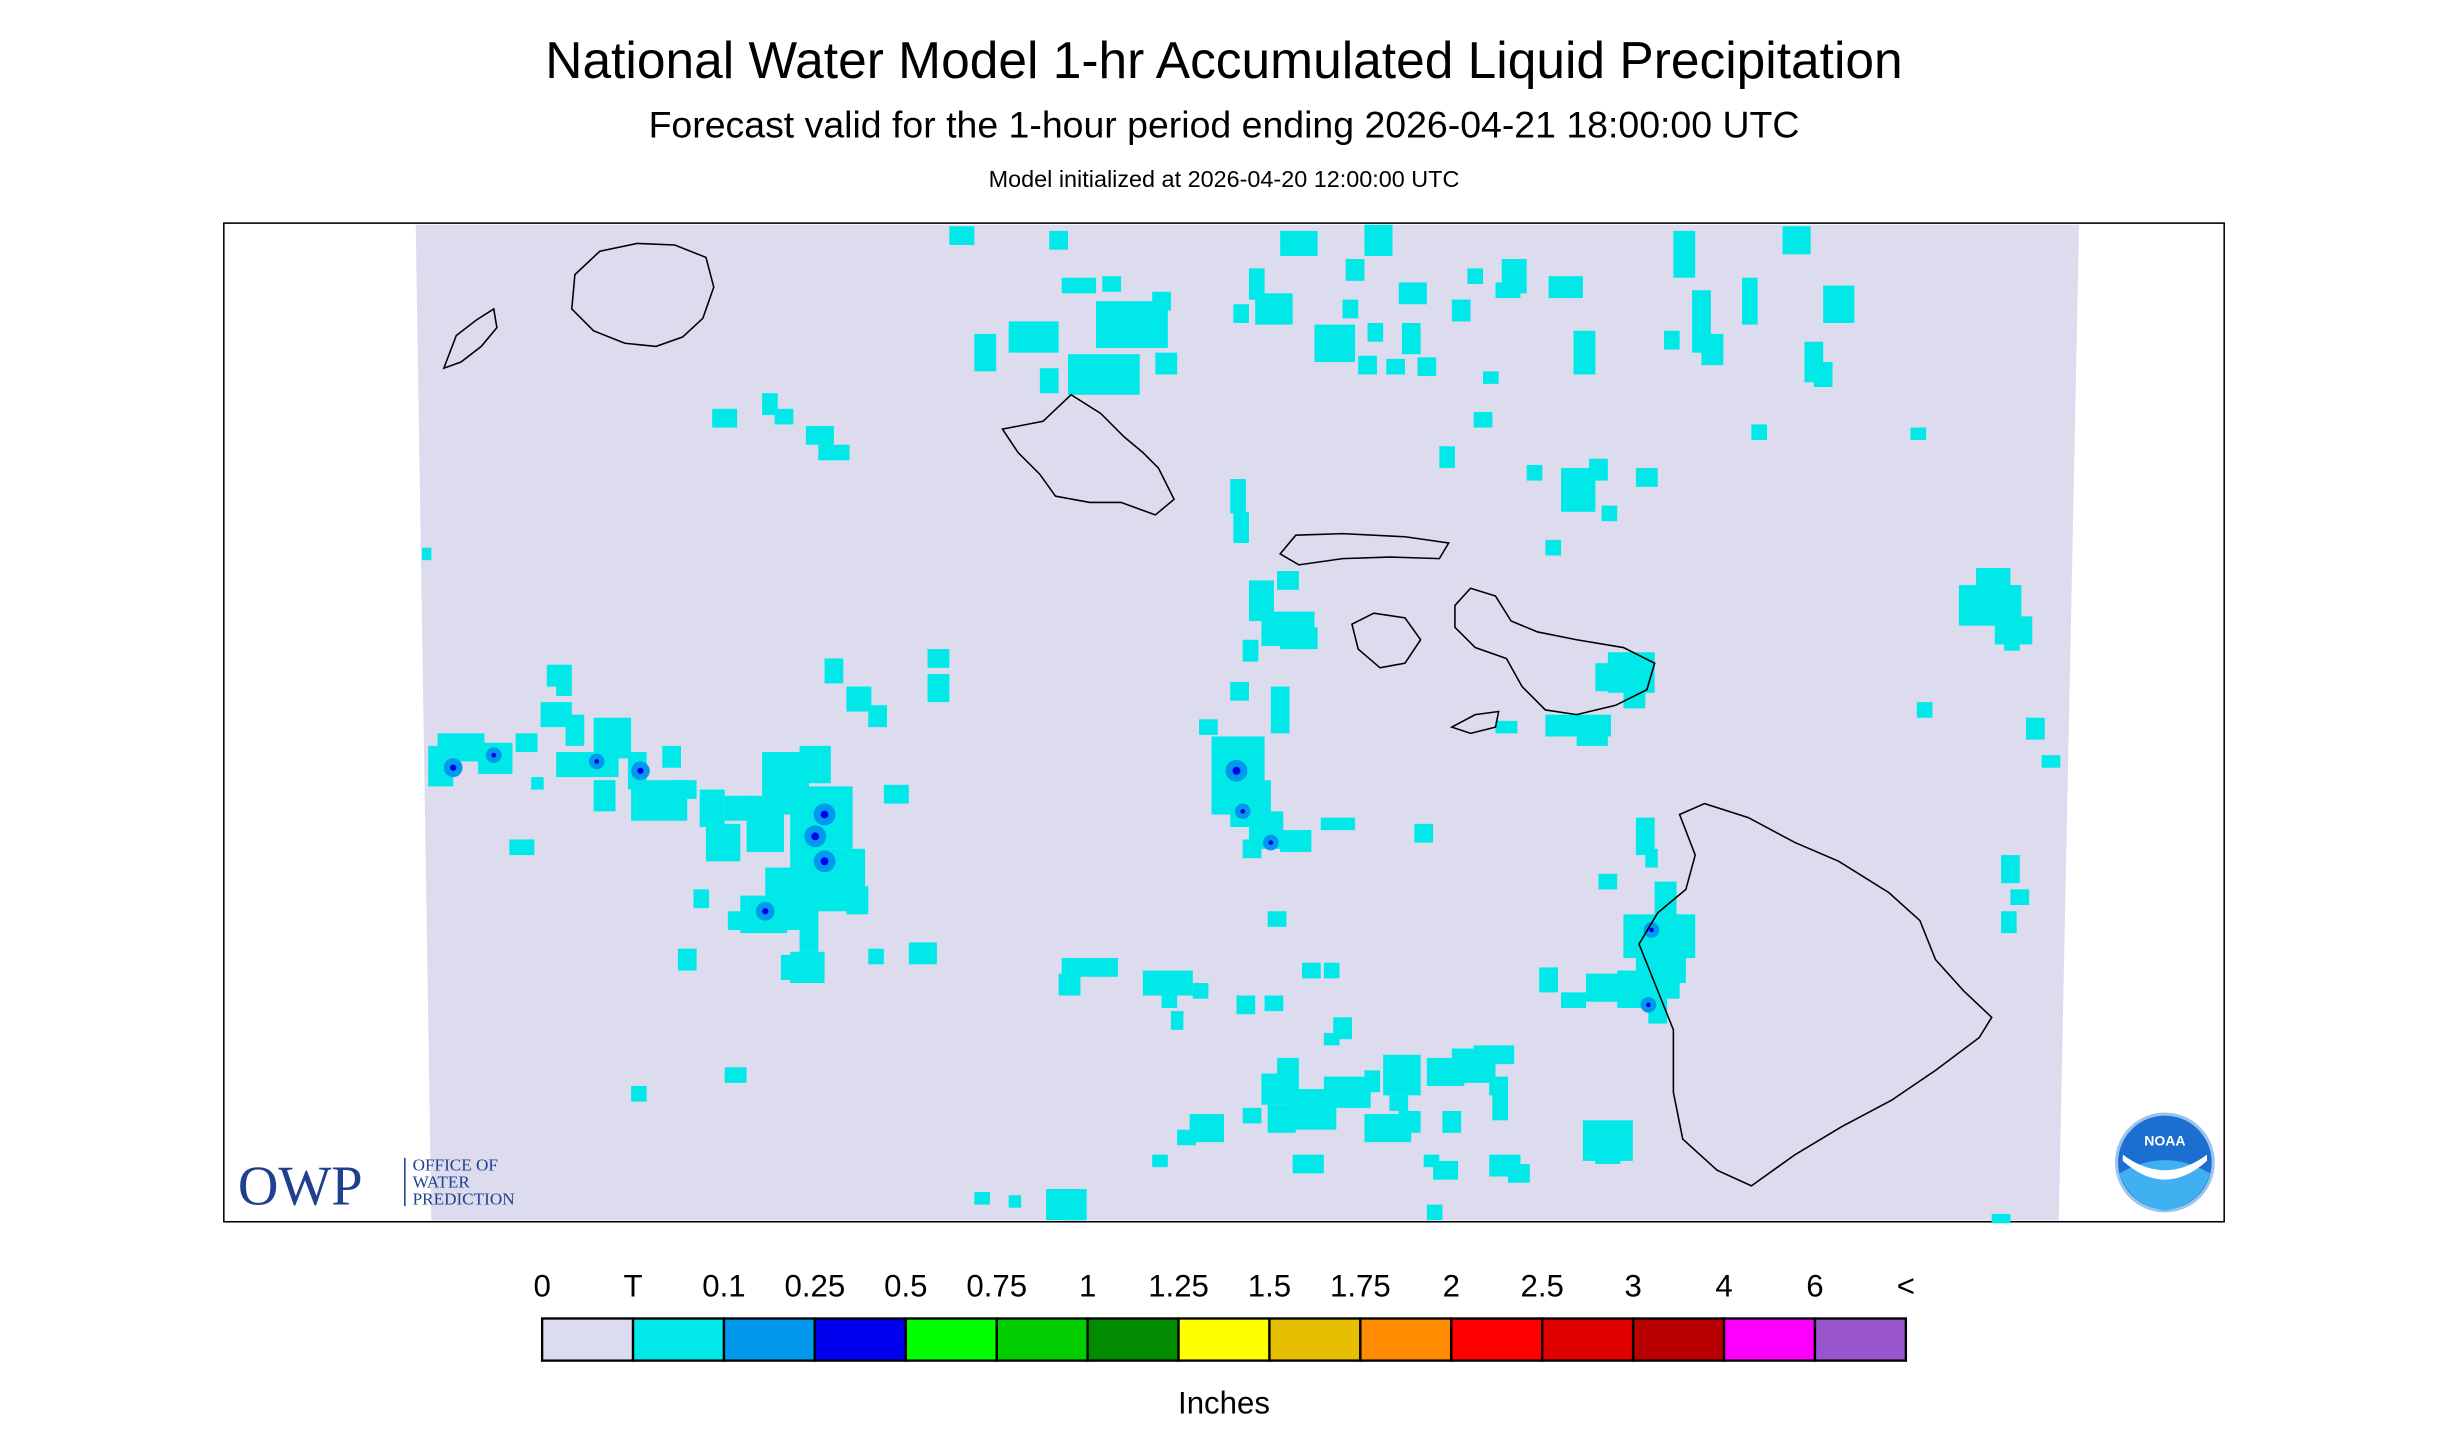 The width and height of the screenshot is (2448, 1448). What do you see at coordinates (905, 1286) in the screenshot?
I see `legend-label: 0.5` at bounding box center [905, 1286].